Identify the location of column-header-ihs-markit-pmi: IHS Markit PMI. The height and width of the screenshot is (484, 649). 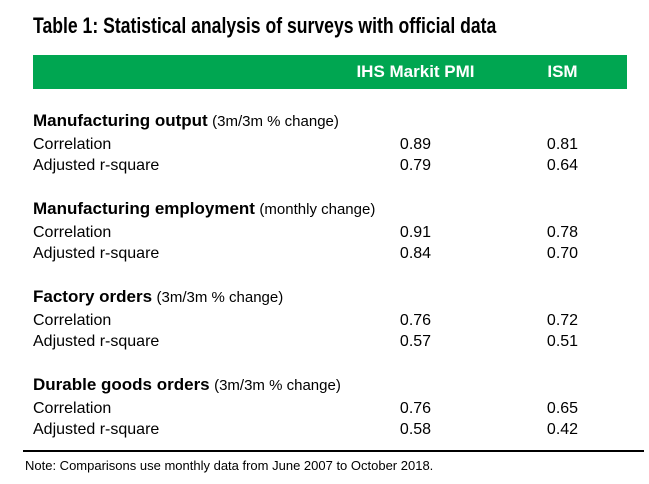
(415, 71).